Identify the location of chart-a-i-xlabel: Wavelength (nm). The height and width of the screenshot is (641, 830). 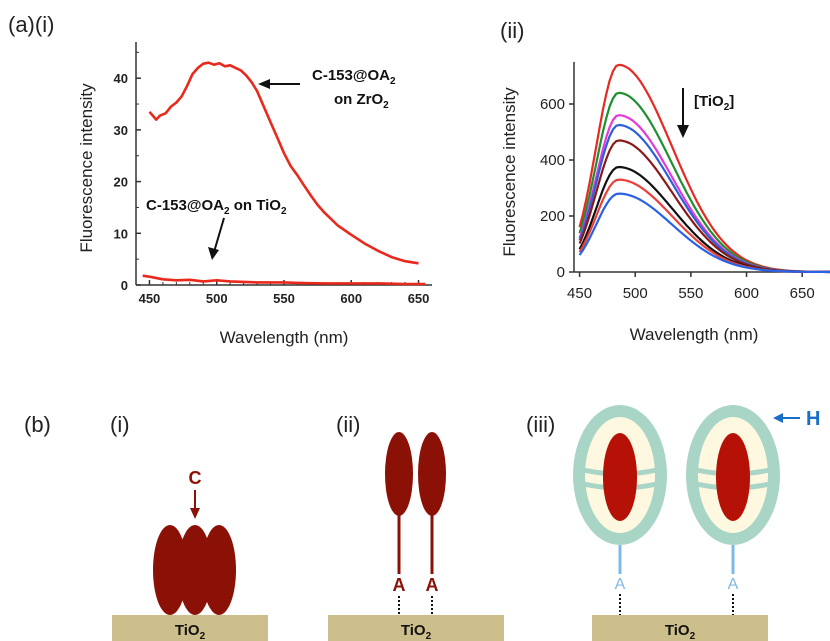
(284, 337).